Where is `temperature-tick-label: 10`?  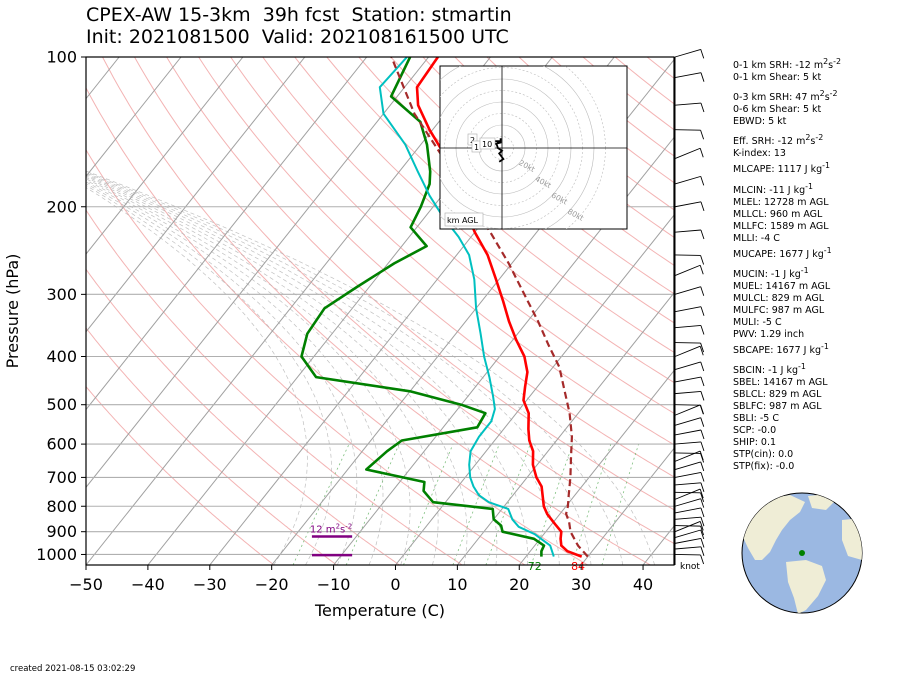 temperature-tick-label: 10 is located at coordinates (457, 584).